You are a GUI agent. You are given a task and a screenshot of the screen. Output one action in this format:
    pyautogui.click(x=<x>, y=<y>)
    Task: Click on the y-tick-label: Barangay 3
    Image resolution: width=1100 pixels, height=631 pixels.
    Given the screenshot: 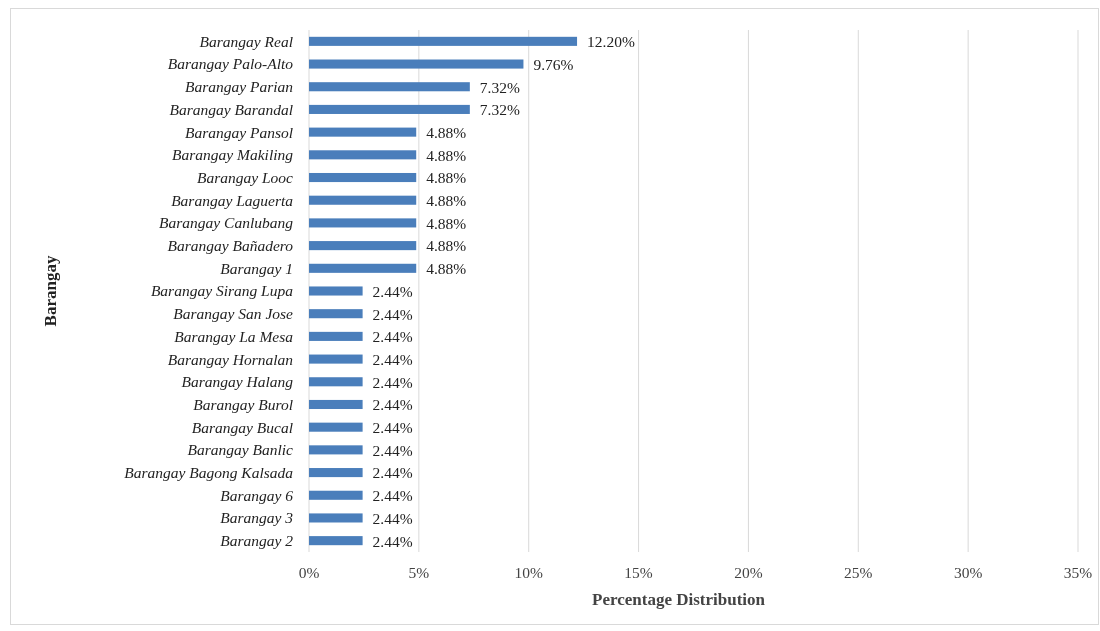 What is the action you would take?
    pyautogui.click(x=257, y=518)
    